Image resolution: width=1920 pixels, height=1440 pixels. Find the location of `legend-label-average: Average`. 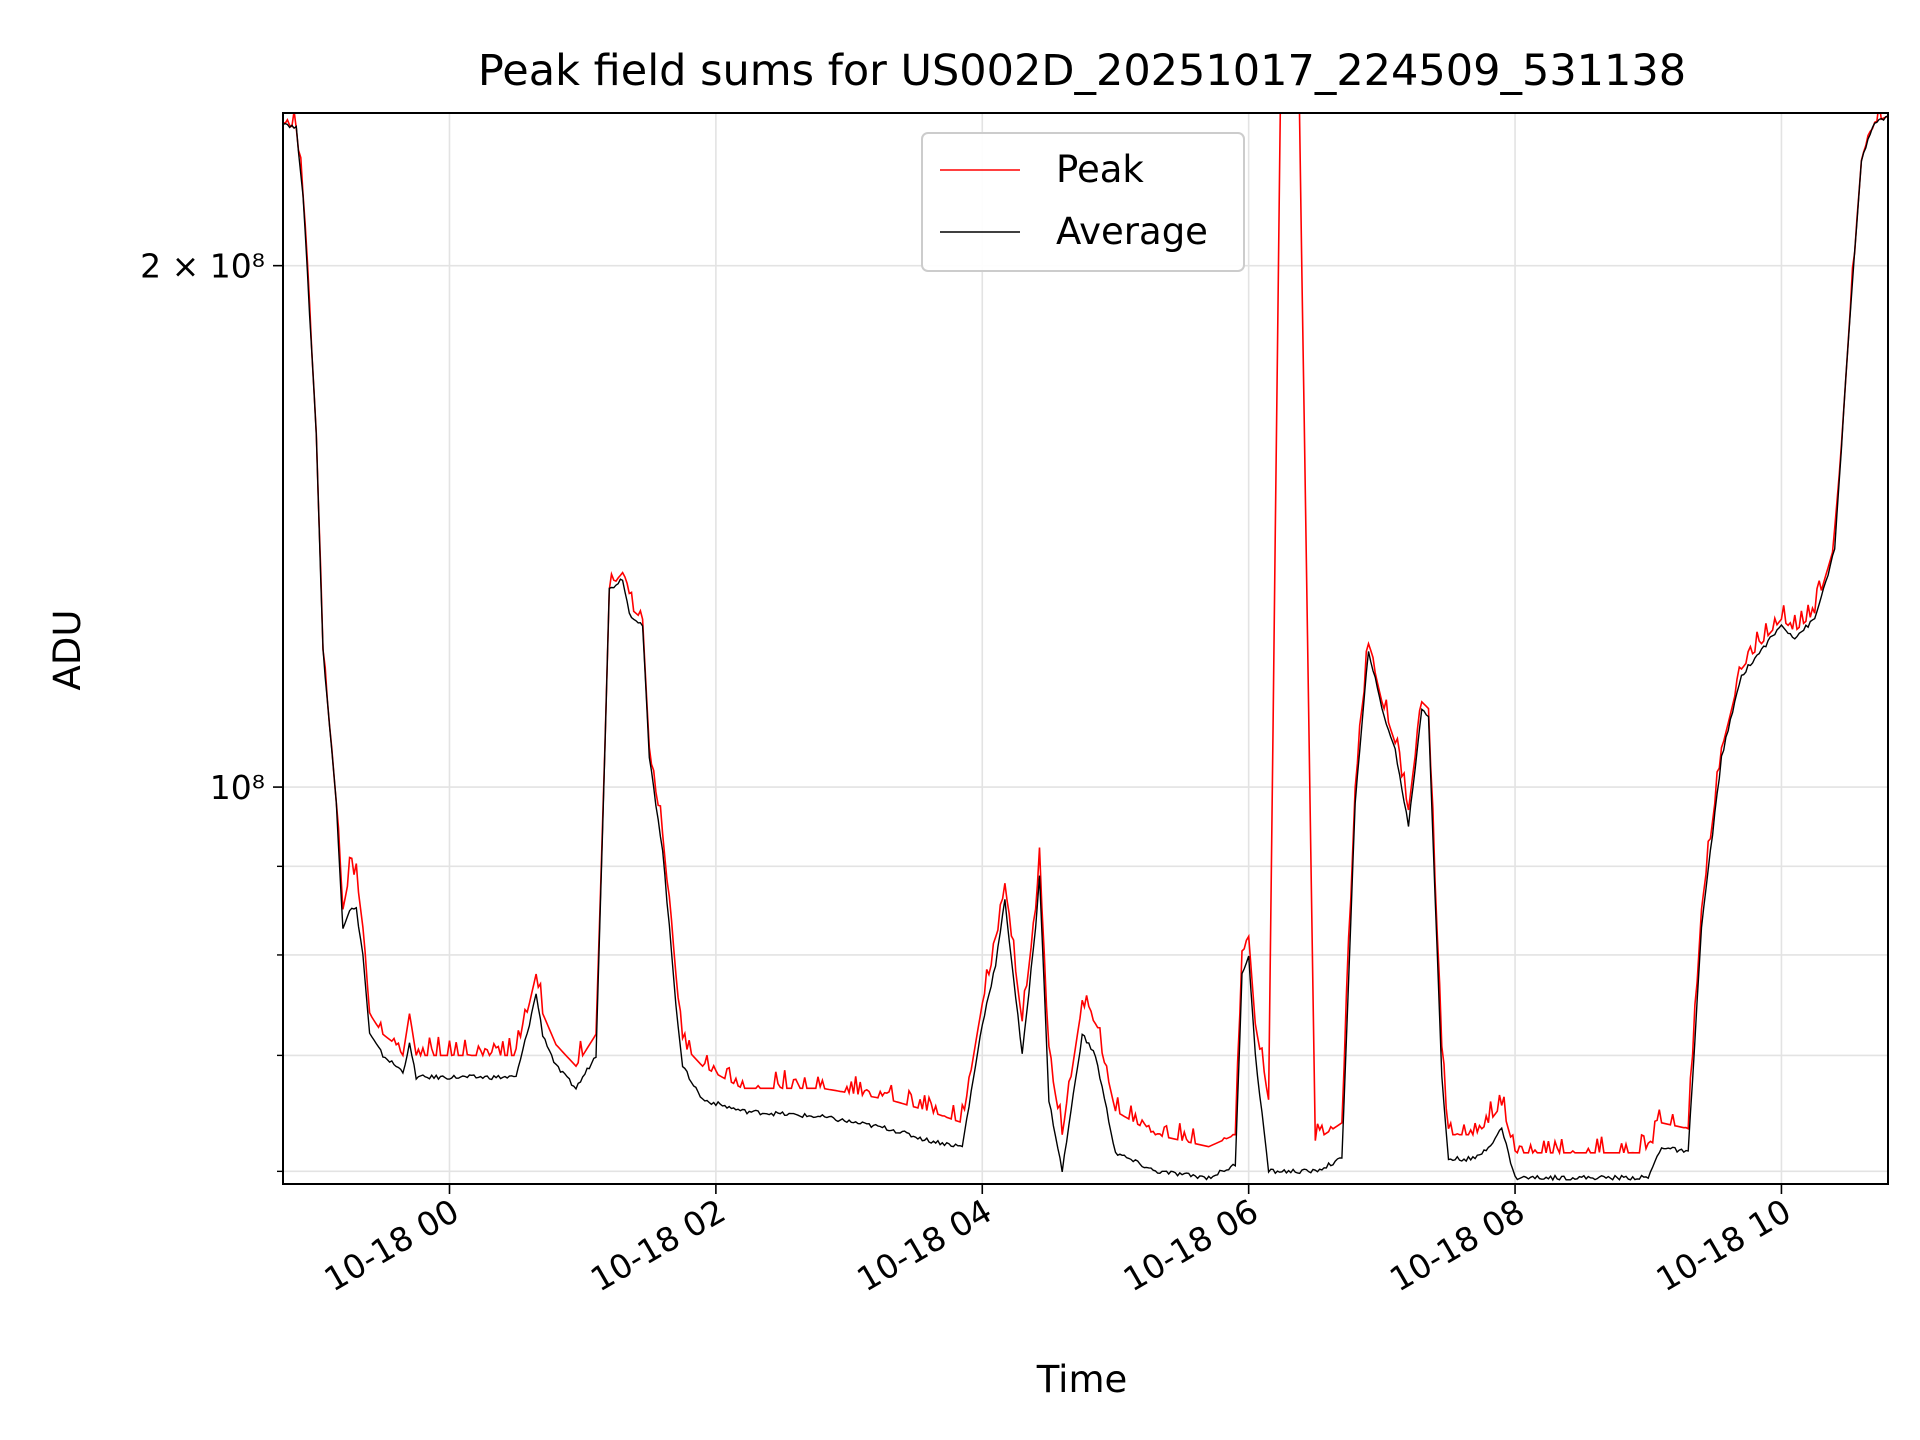

legend-label-average: Average is located at coordinates (1132, 231).